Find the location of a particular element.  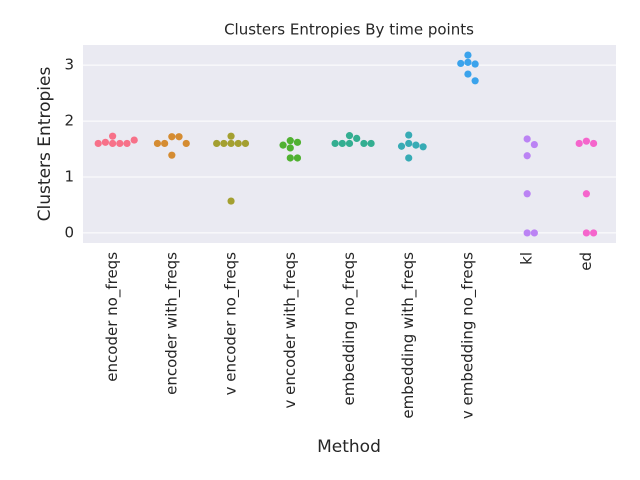

y-tick-label: 3 is located at coordinates (69, 65).